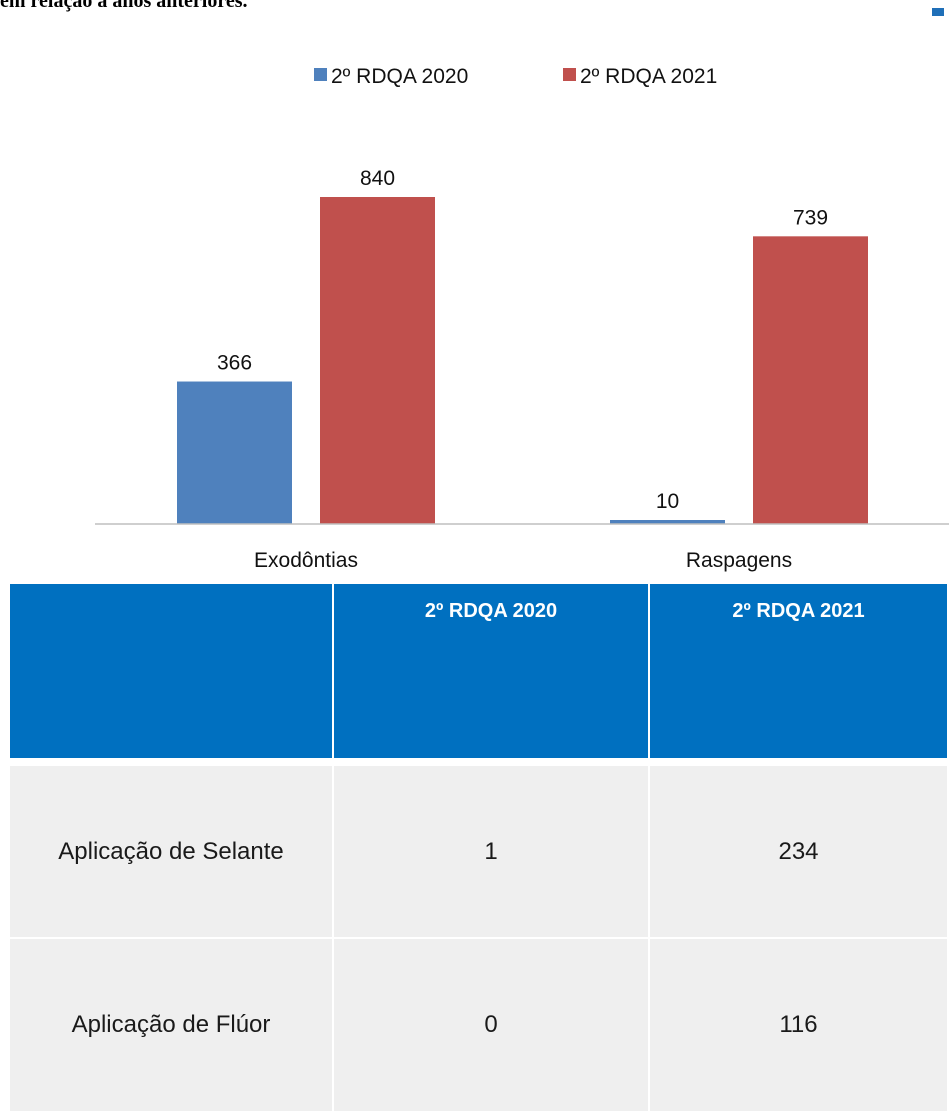 Image resolution: width=949 pixels, height=1113 pixels. Describe the element at coordinates (798, 851) in the screenshot. I see `table-cell-2021: 234` at that location.